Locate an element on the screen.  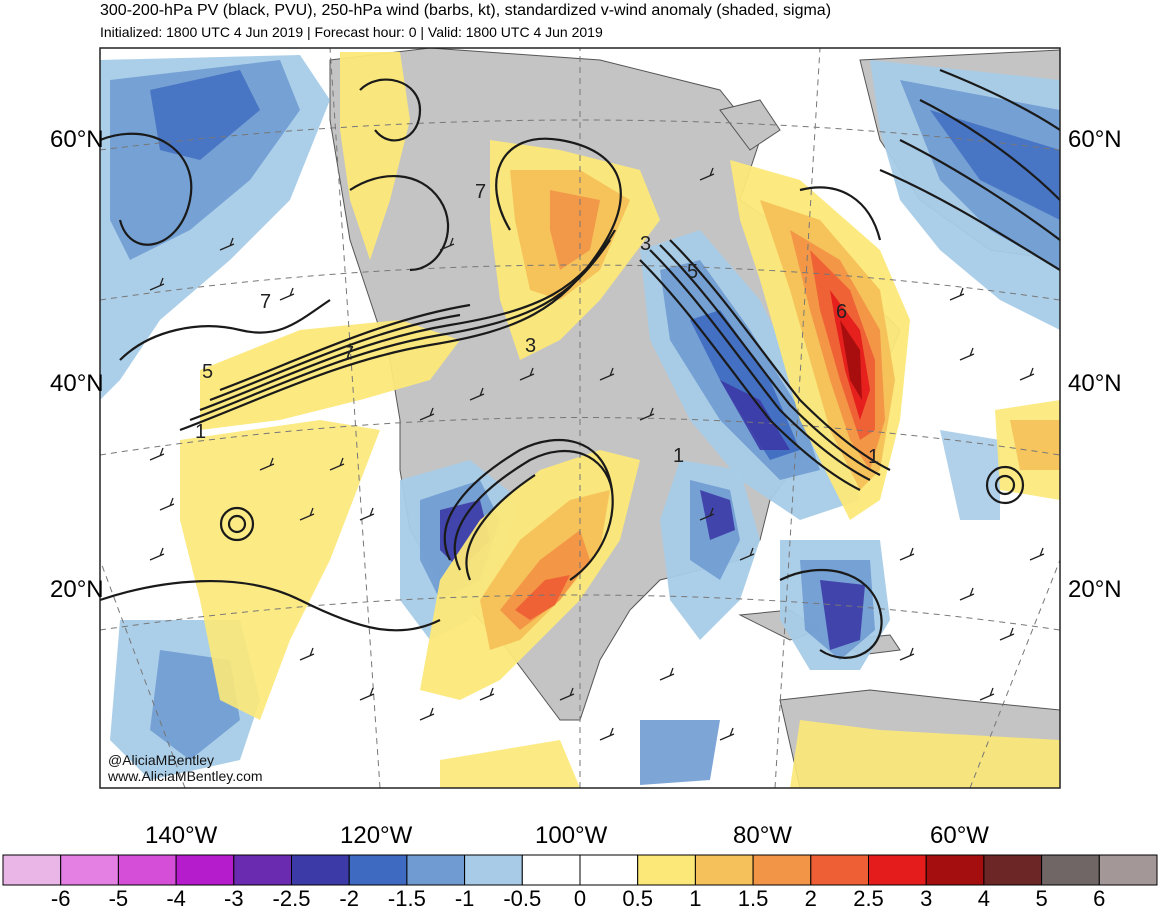
lat-label-left: 60°N is located at coordinates (77, 139).